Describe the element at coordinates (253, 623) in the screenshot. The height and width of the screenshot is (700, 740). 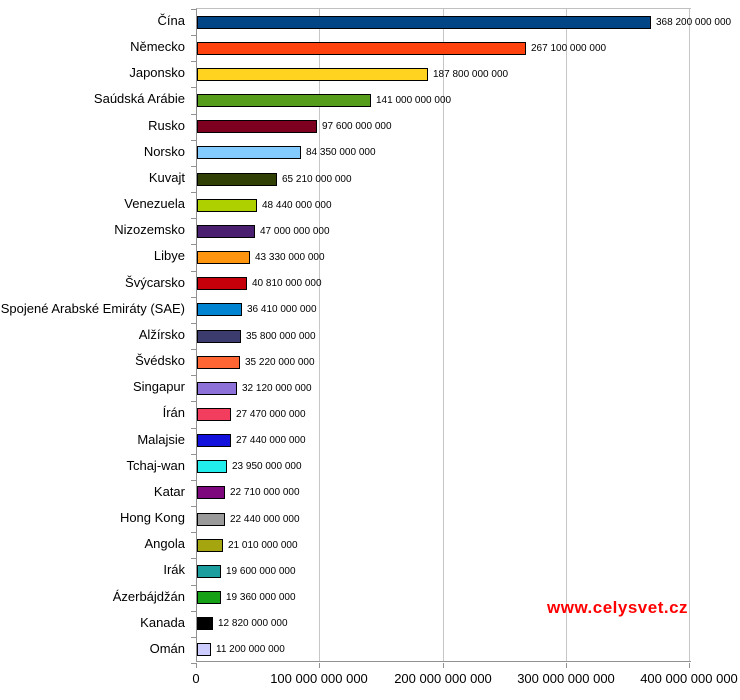
I see `bar-value-label: 12 820 000 000` at that location.